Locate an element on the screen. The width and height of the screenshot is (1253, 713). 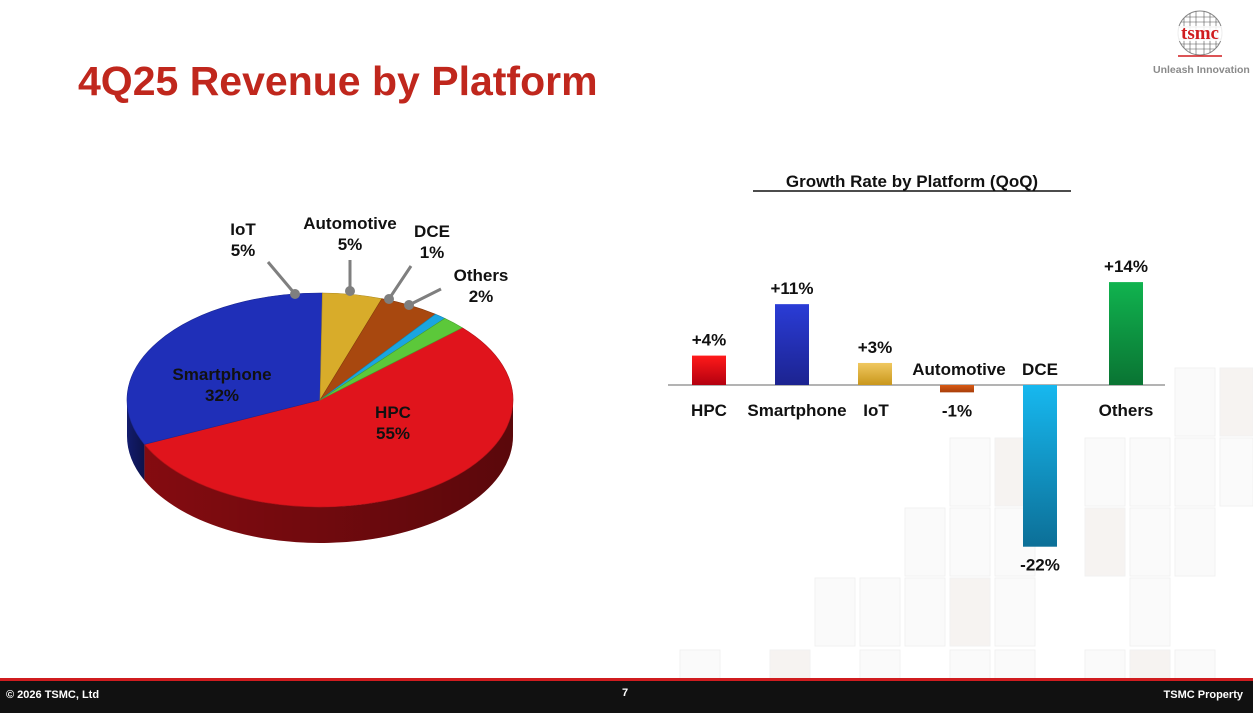
bar-value-dce: -22% is located at coordinates (1040, 565).